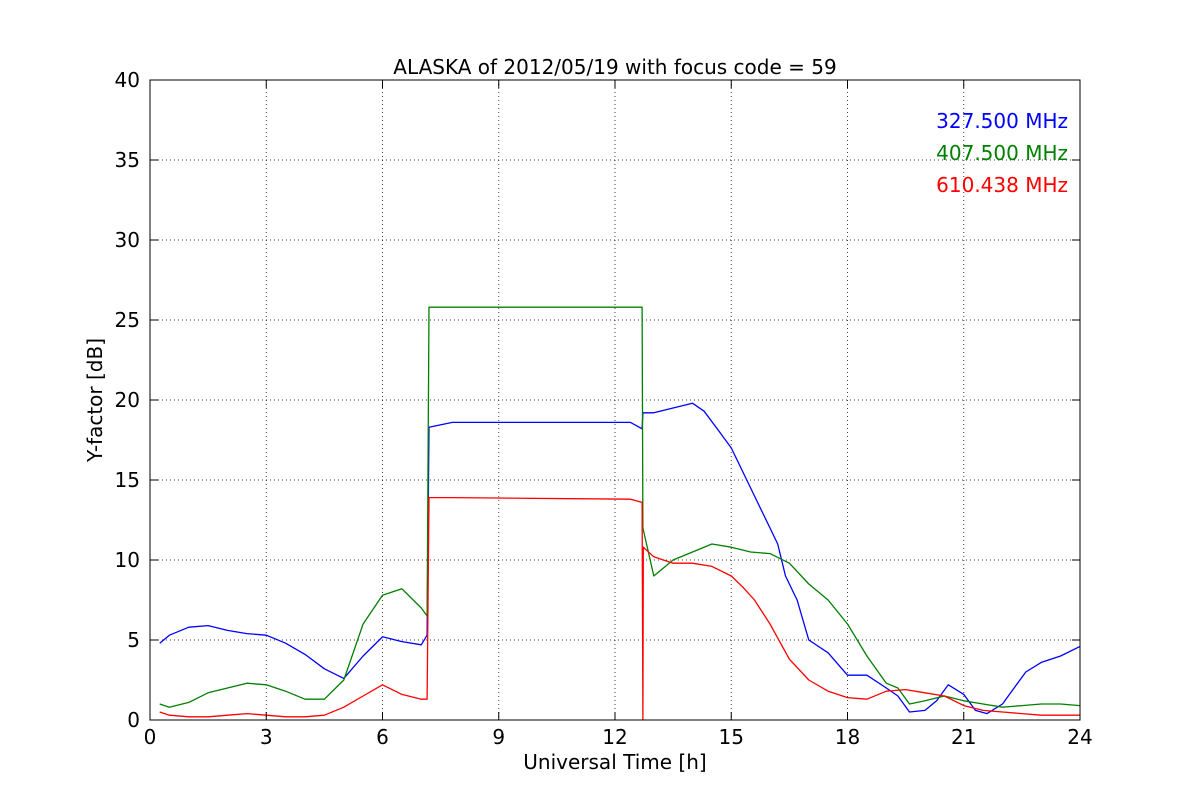 The height and width of the screenshot is (800, 1200). What do you see at coordinates (963, 737) in the screenshot?
I see `x-tick-label: 21` at bounding box center [963, 737].